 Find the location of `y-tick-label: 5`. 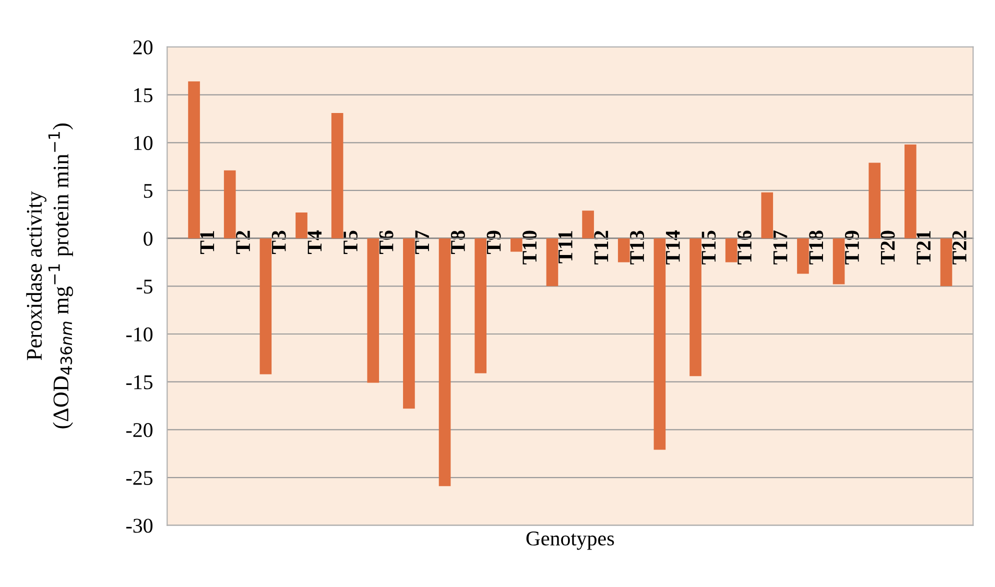

y-tick-label: 5 is located at coordinates (148, 191).